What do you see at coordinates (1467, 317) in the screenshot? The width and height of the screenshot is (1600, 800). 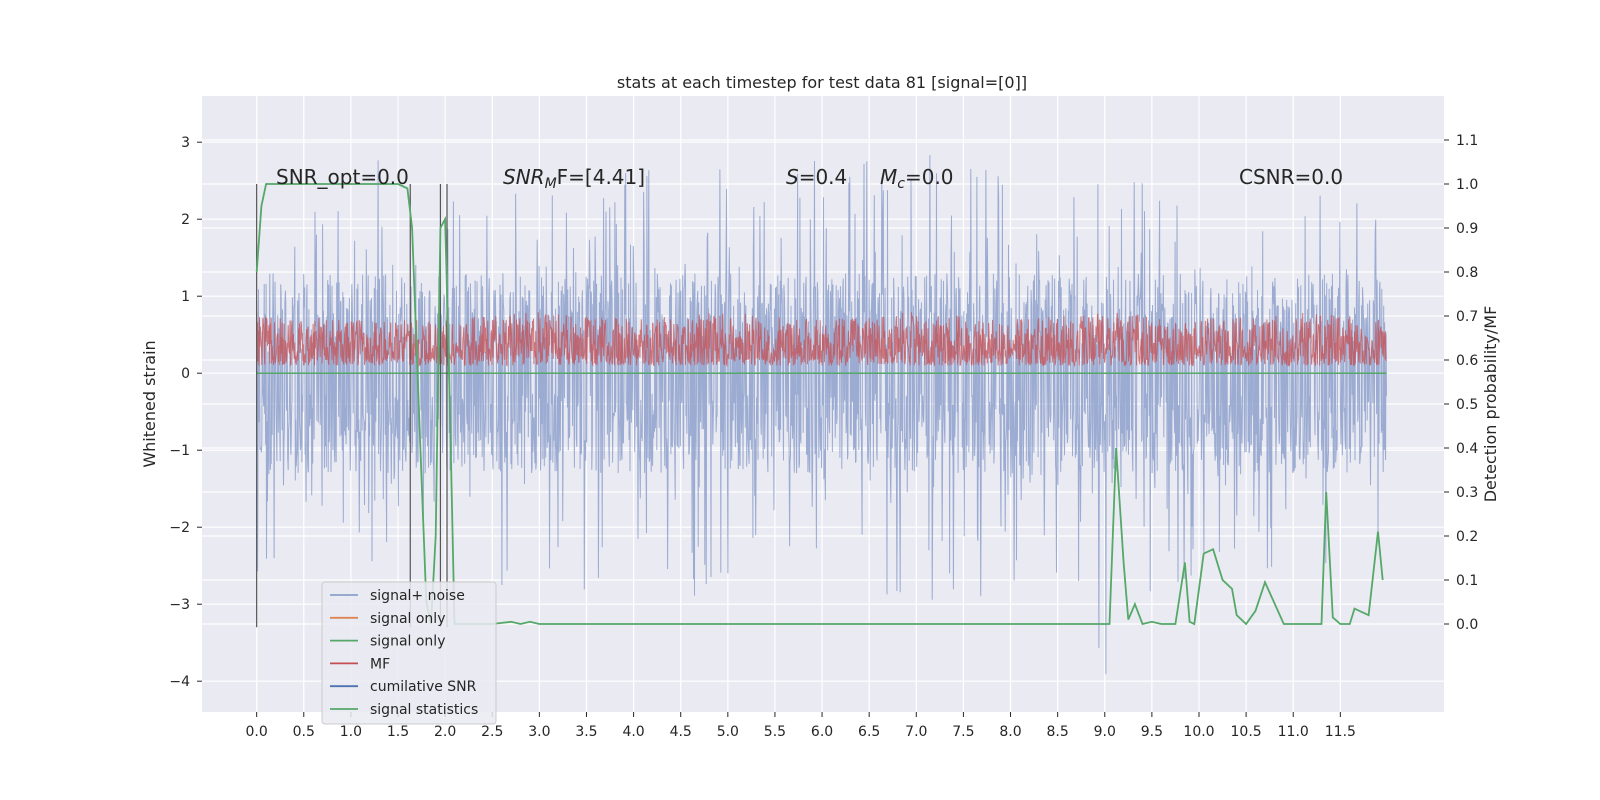 I see `y-right-tick-label: 0.7` at bounding box center [1467, 317].